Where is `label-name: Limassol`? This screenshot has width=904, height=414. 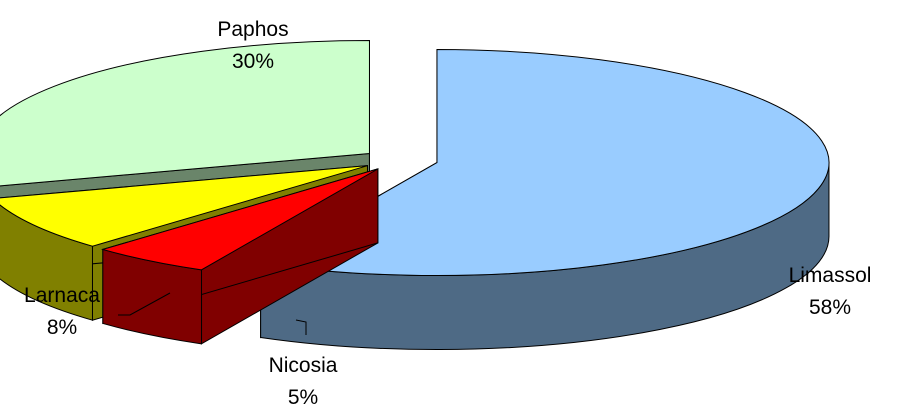 label-name: Limassol is located at coordinates (830, 275).